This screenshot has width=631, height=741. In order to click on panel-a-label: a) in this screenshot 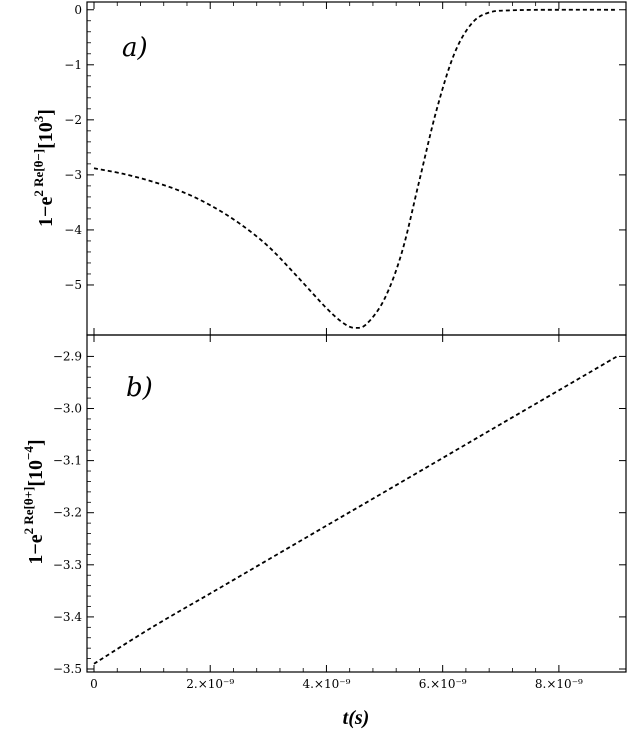, I will do `click(135, 48)`.